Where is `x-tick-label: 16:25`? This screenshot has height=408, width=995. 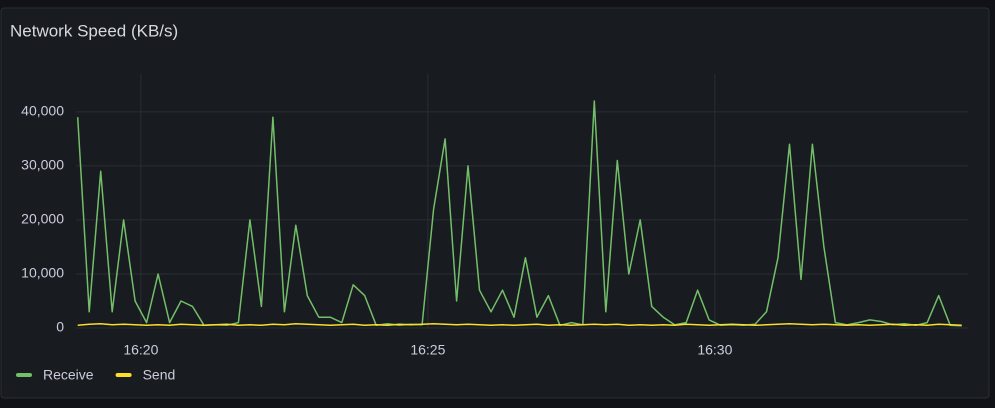 x-tick-label: 16:25 is located at coordinates (427, 350).